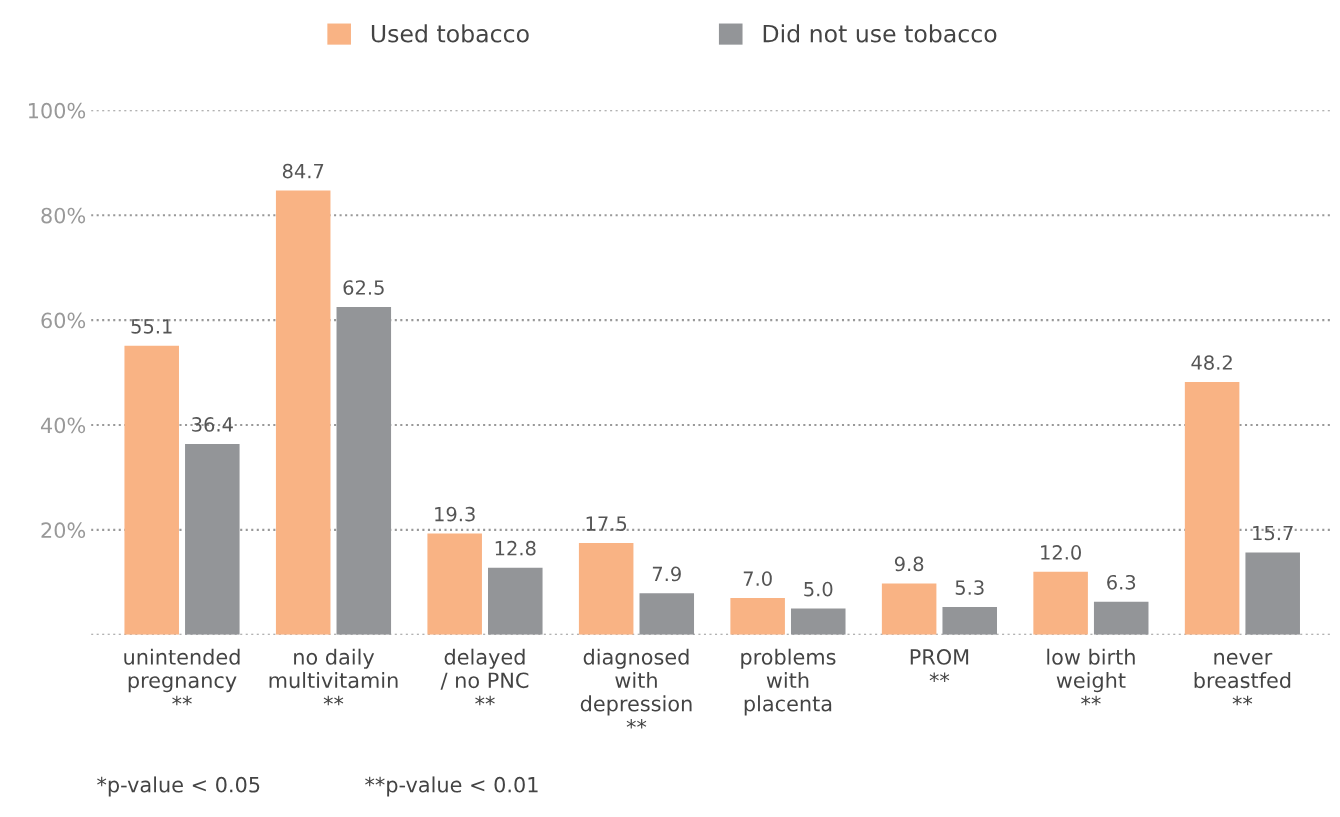 The width and height of the screenshot is (1340, 817). Describe the element at coordinates (182, 677) in the screenshot. I see `x-tick-label: unintended pregnancy **` at that location.